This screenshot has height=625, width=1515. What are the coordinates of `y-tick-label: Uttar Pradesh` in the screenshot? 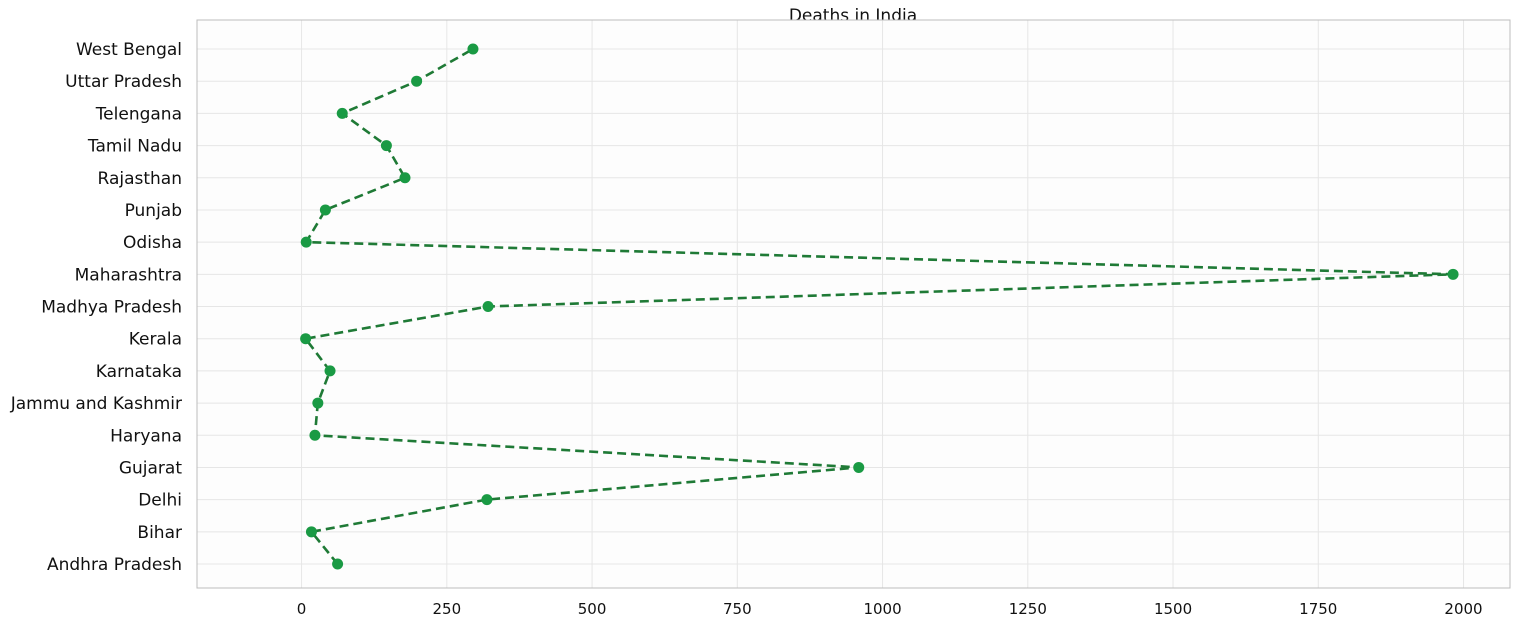 It's located at (123, 82).